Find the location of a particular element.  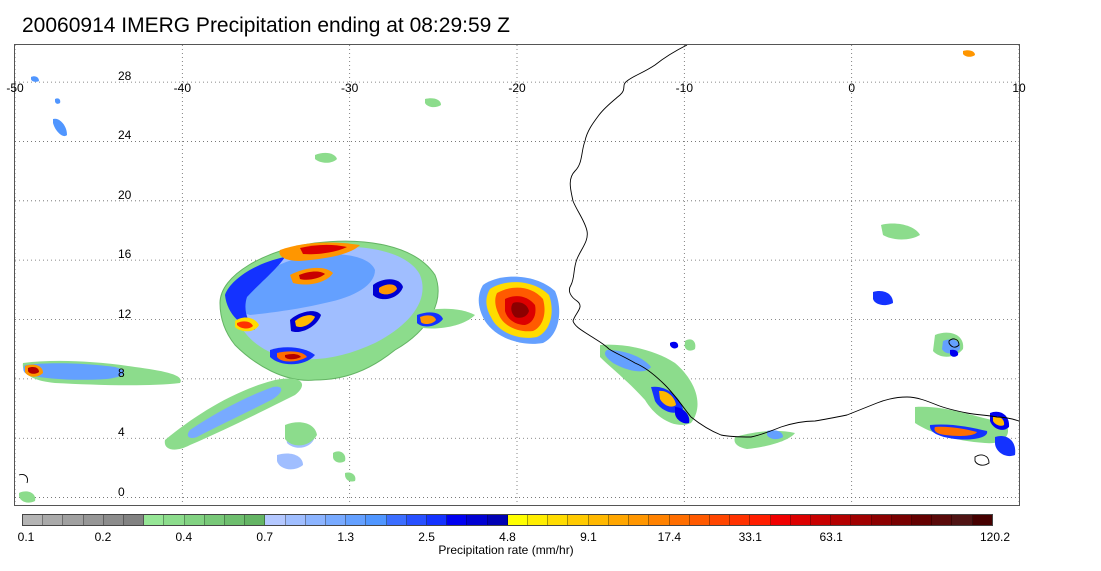

longitude-tick-label: 10 is located at coordinates (1019, 88).